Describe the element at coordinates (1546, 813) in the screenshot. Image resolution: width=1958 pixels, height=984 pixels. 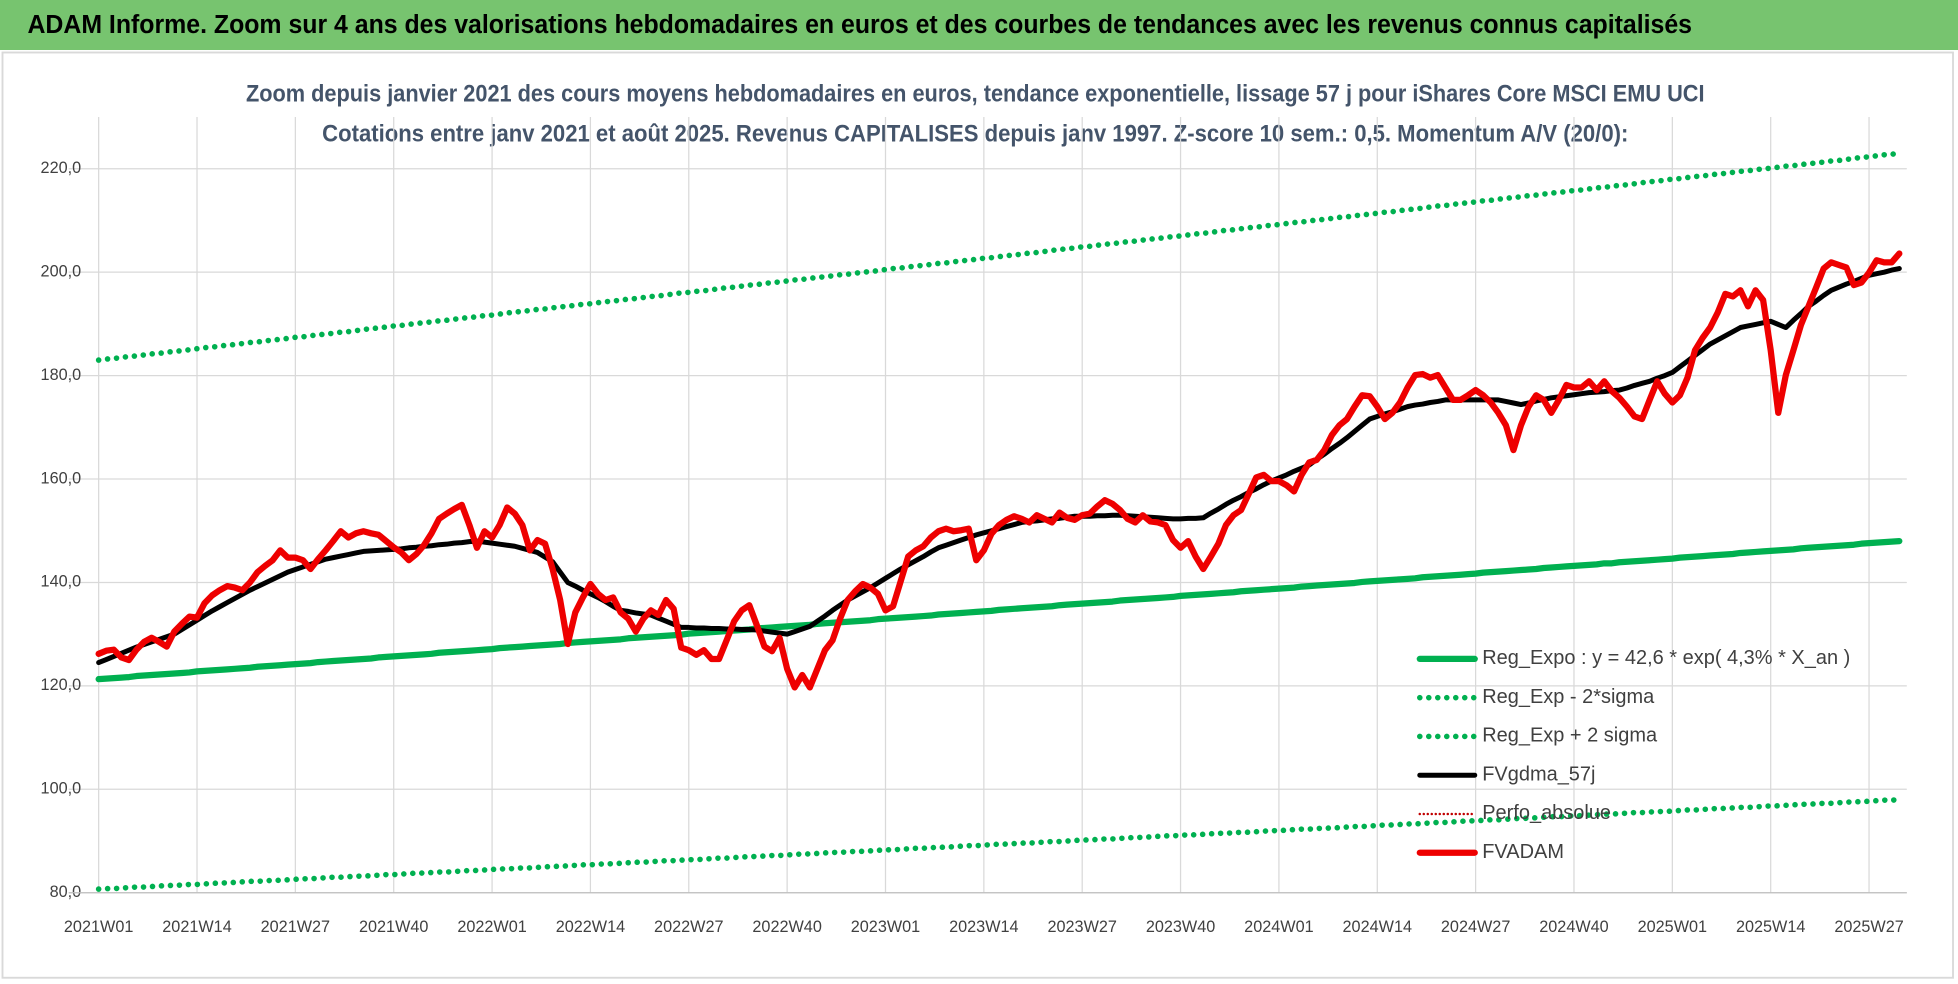
I see `legend-label: Perfo_absolue` at that location.